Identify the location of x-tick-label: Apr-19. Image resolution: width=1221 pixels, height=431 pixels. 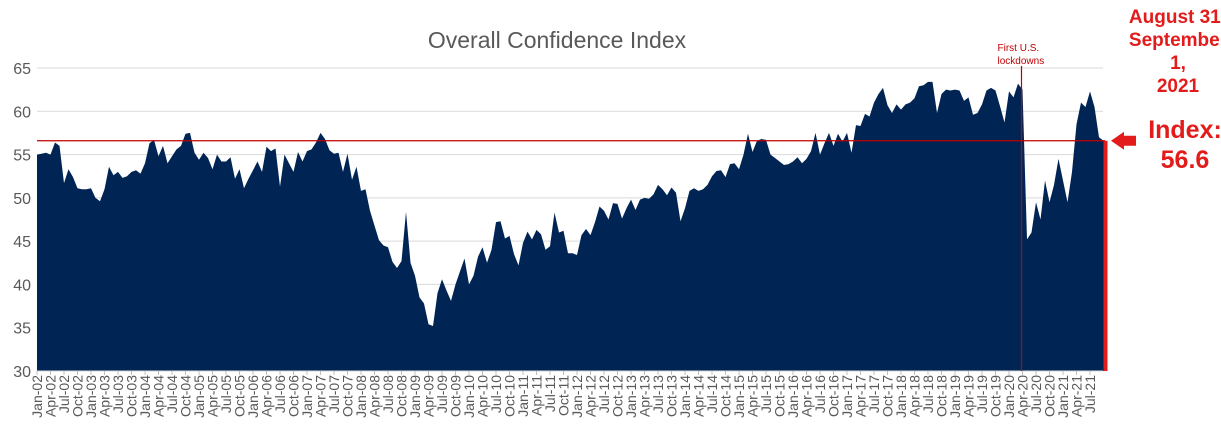
(969, 396).